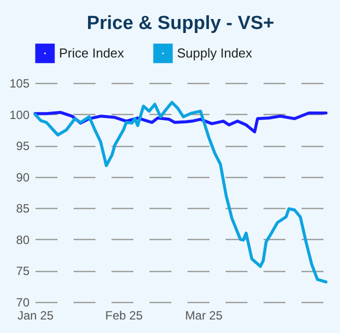 The image size is (340, 333). Describe the element at coordinates (19, 83) in the screenshot. I see `y-tick-label: 105` at that location.